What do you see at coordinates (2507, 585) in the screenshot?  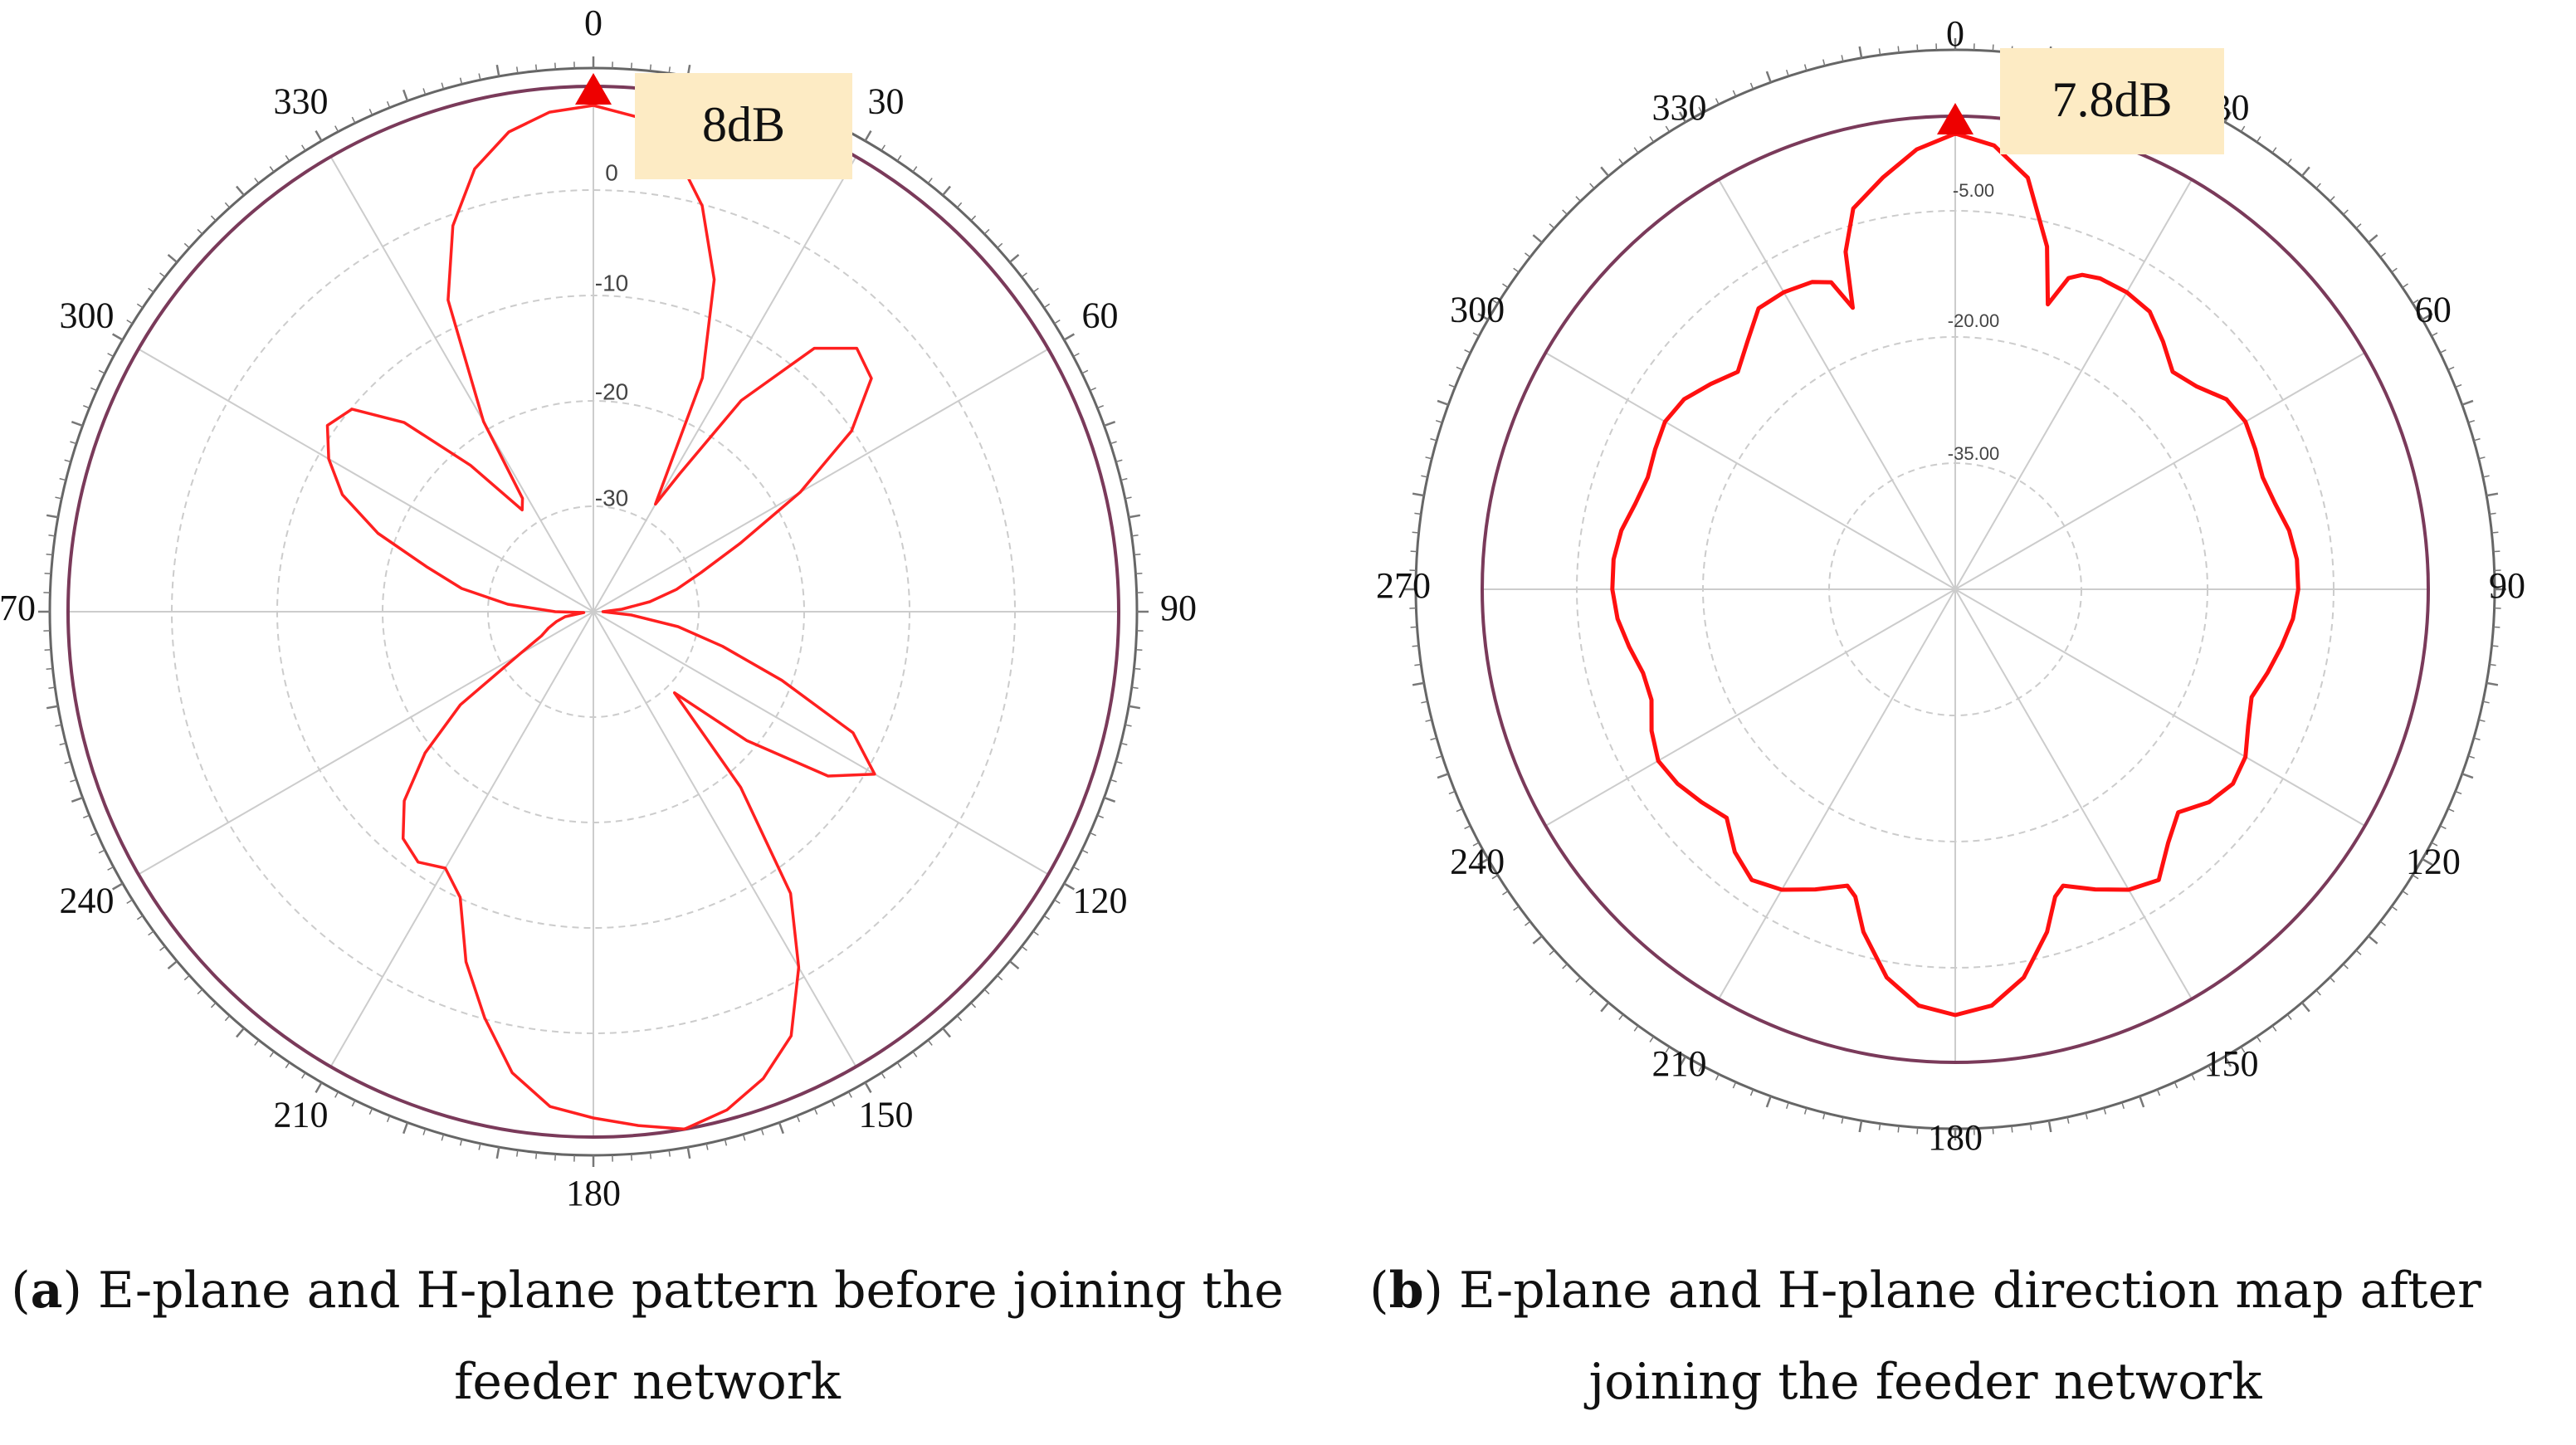 I see `panel-b-angle-label-90: 90` at bounding box center [2507, 585].